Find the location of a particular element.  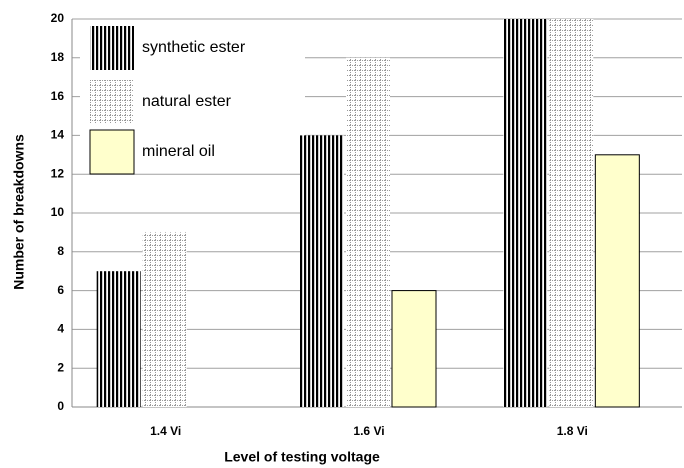

y-tick-label: 8 is located at coordinates (60, 251).